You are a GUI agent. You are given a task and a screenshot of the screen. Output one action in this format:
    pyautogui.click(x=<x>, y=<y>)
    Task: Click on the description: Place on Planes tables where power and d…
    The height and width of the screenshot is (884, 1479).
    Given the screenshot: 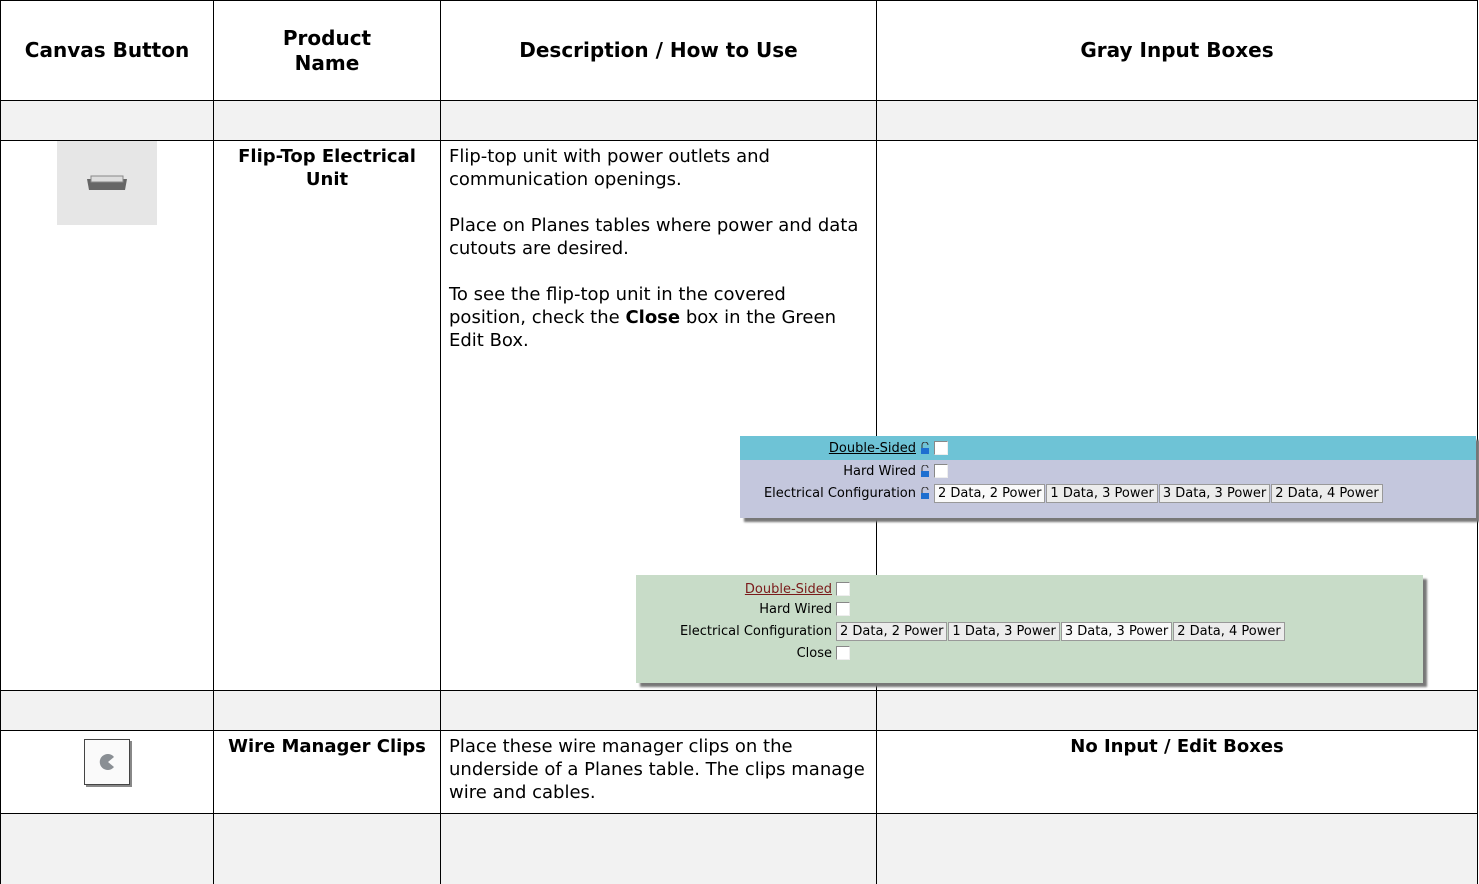 What is the action you would take?
    pyautogui.click(x=654, y=237)
    